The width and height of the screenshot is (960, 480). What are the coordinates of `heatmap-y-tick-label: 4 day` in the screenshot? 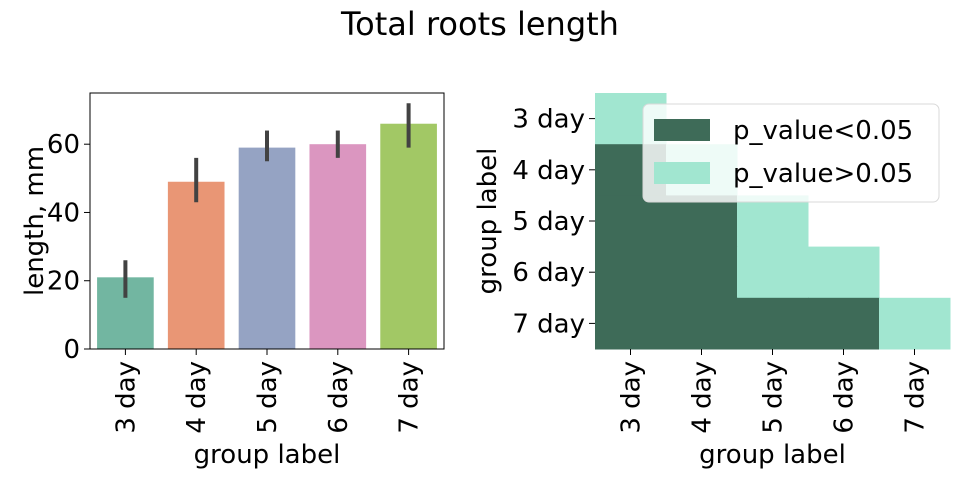 It's located at (548, 171).